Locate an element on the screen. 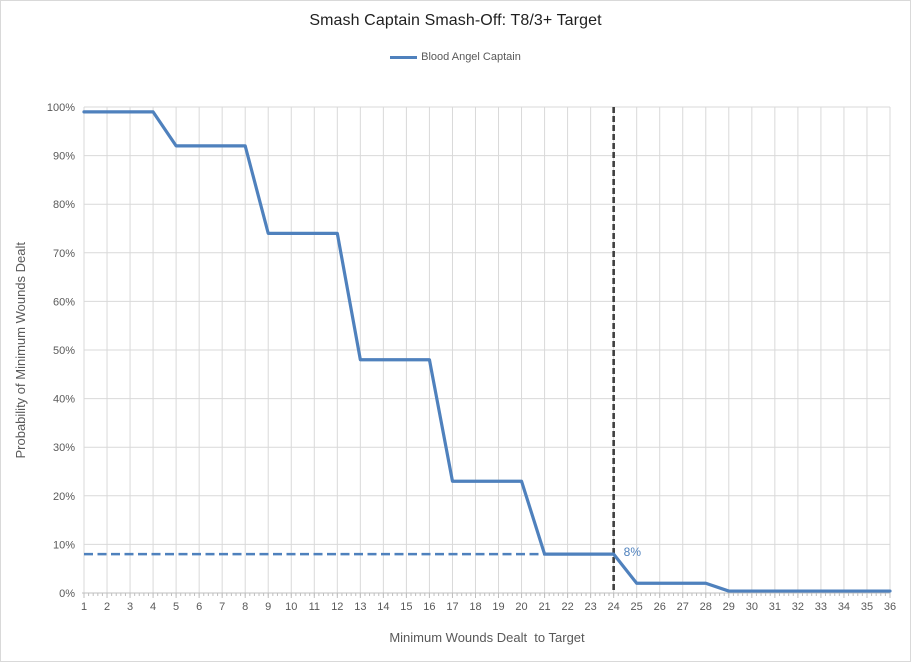 This screenshot has height=662, width=911. svg-text: 27 is located at coordinates (683, 607).